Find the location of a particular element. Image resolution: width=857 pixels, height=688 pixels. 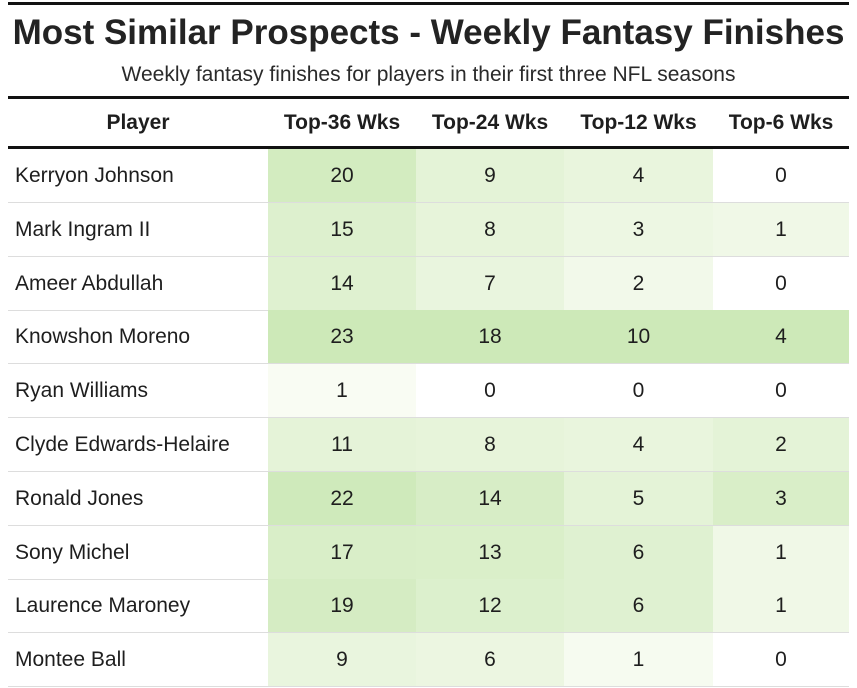

top-12-value-cell: 3 is located at coordinates (638, 229).